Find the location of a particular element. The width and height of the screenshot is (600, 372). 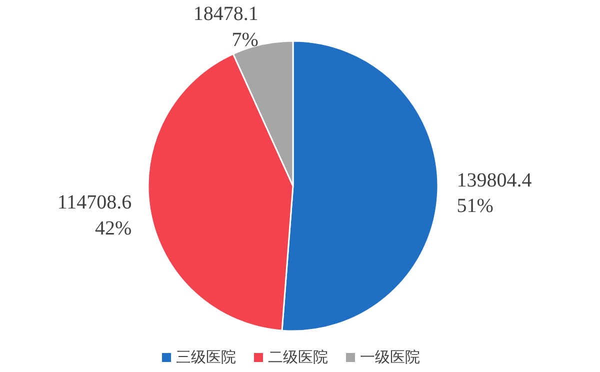

data-label: 139804.4 51% is located at coordinates (494, 193).